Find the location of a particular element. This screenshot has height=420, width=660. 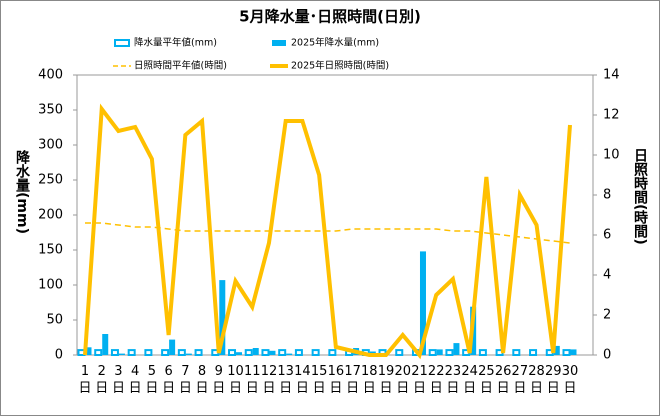

y2-axis-label: 日照時間(時間) is located at coordinates (640, 196).